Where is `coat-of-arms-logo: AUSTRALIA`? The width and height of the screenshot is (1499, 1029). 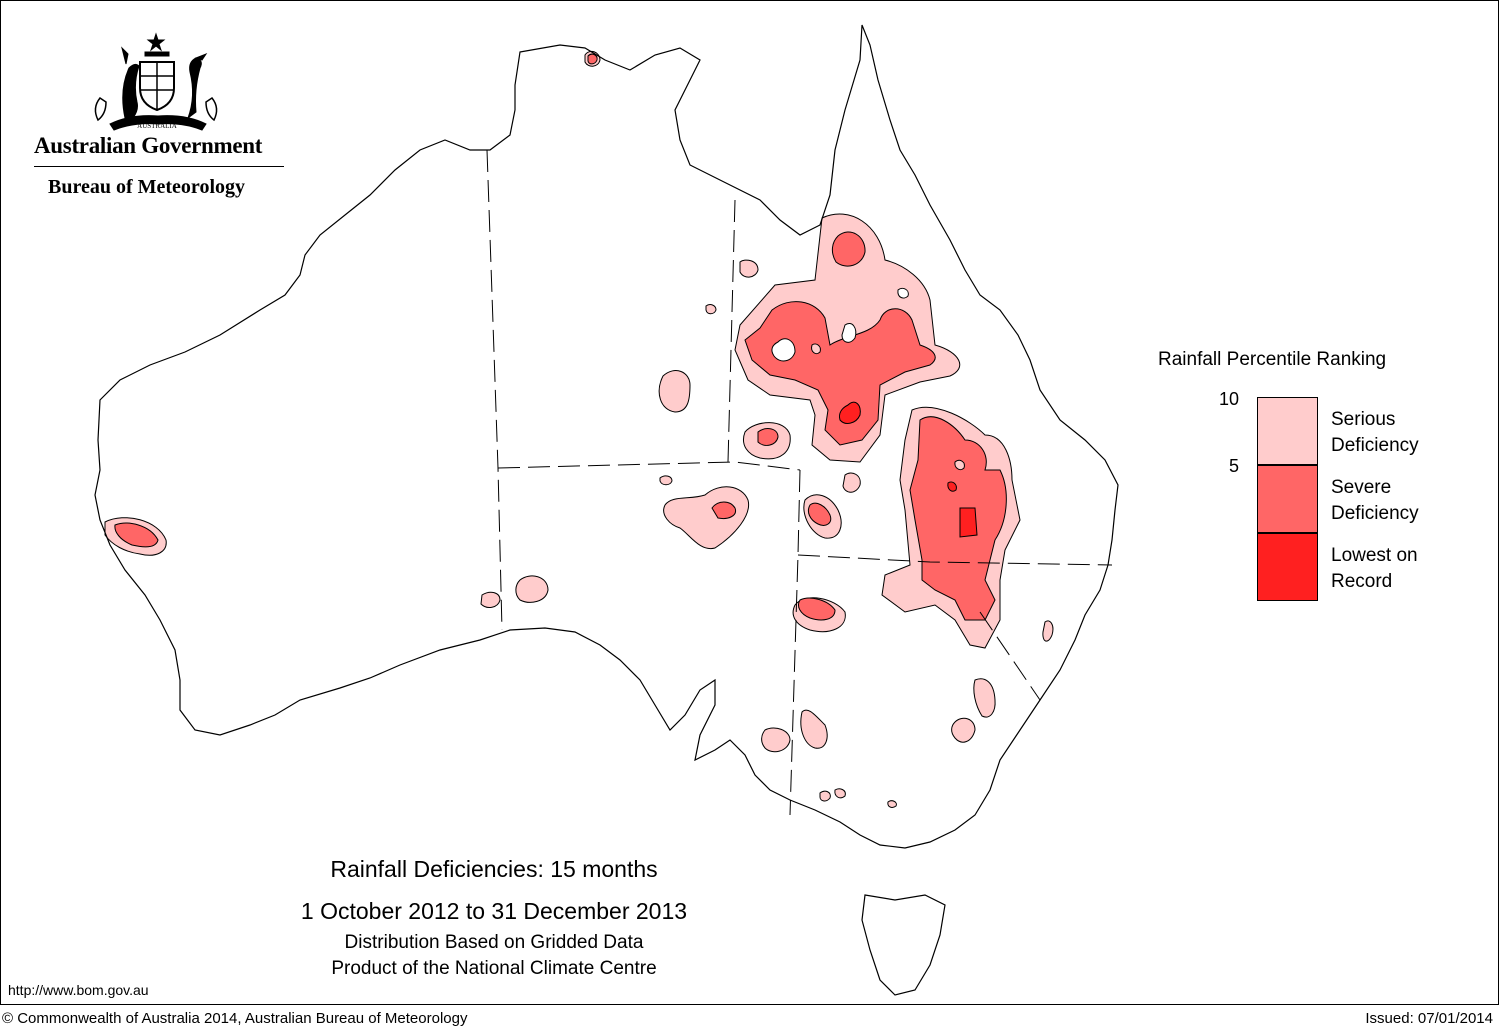 coat-of-arms-logo: AUSTRALIA is located at coordinates (156, 81).